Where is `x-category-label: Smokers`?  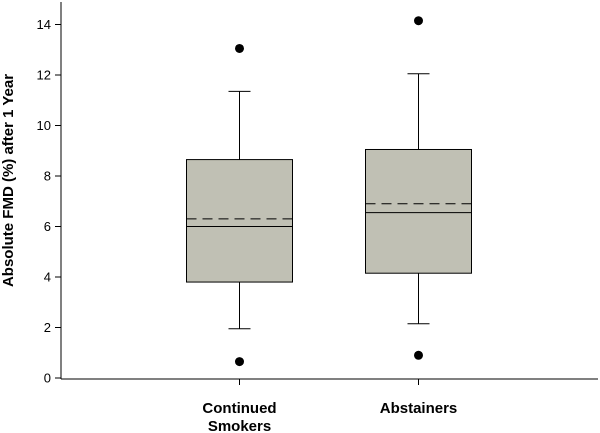
x-category-label: Smokers is located at coordinates (239, 425).